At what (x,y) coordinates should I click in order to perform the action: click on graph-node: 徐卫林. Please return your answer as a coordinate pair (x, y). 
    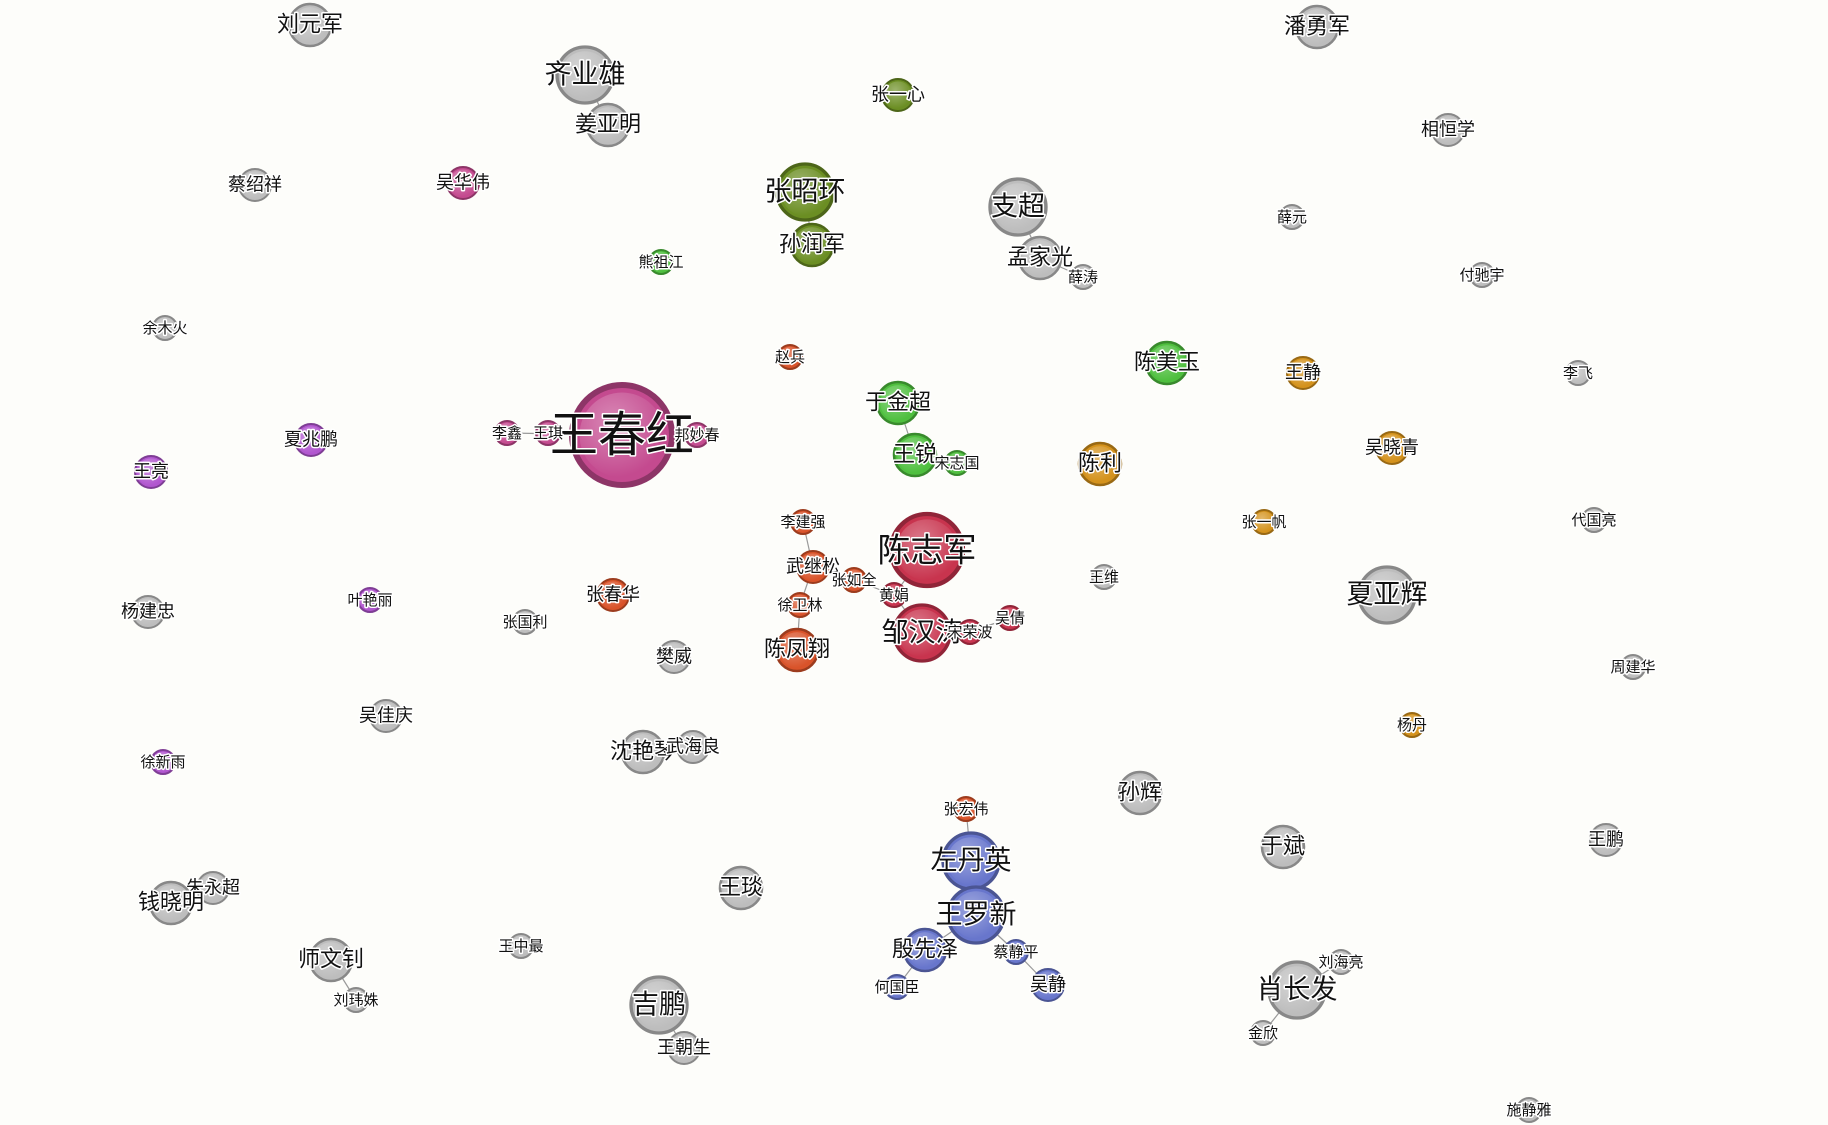
    Looking at the image, I should click on (800, 605).